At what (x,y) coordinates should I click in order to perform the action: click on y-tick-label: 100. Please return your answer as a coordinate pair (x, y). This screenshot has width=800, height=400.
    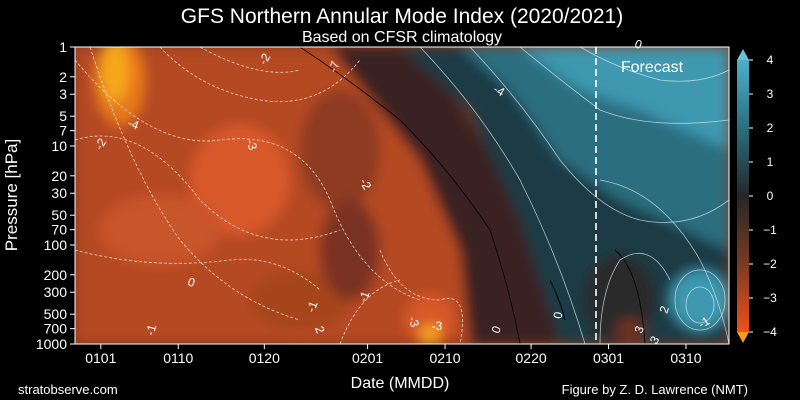
    Looking at the image, I should click on (56, 245).